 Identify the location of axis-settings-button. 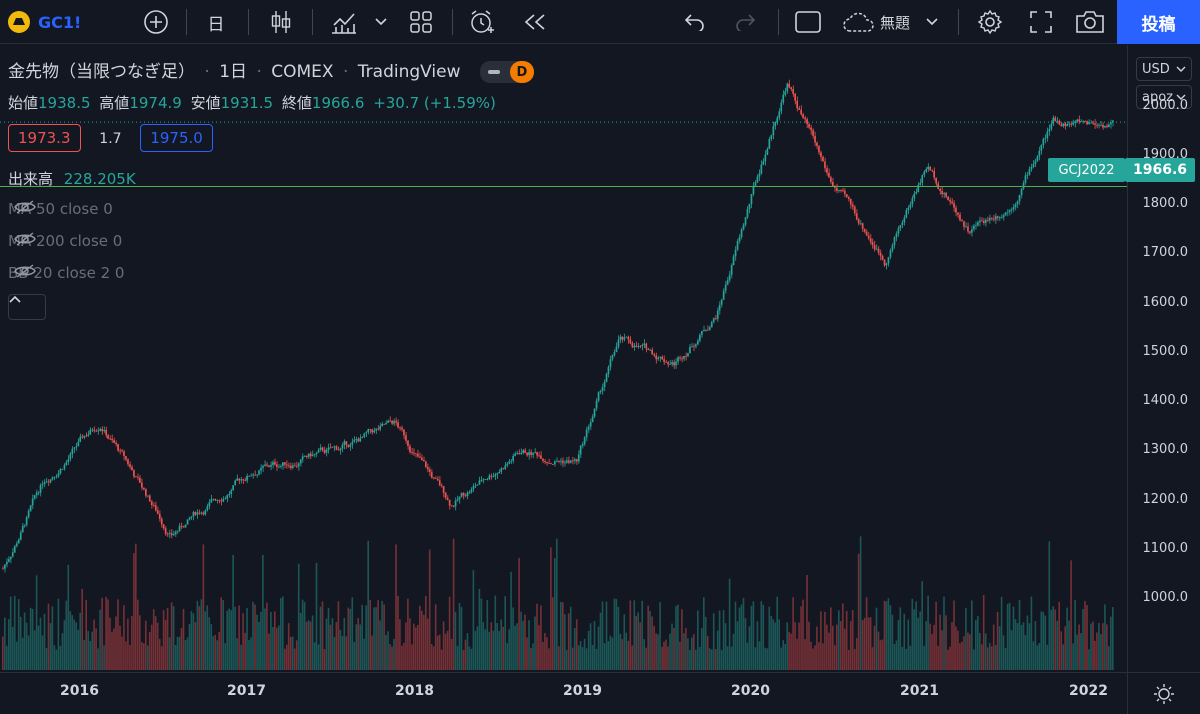
(1163, 693).